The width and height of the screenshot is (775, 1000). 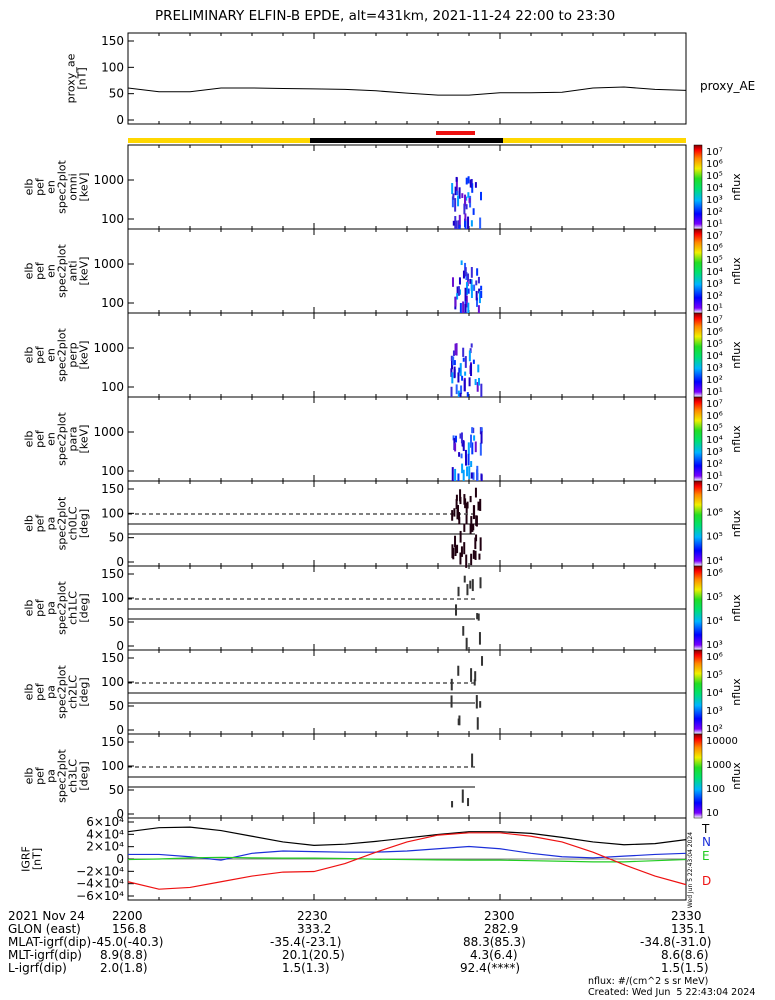 I want to click on mlat-v1: -35.4(-23.1), so click(x=306, y=942).